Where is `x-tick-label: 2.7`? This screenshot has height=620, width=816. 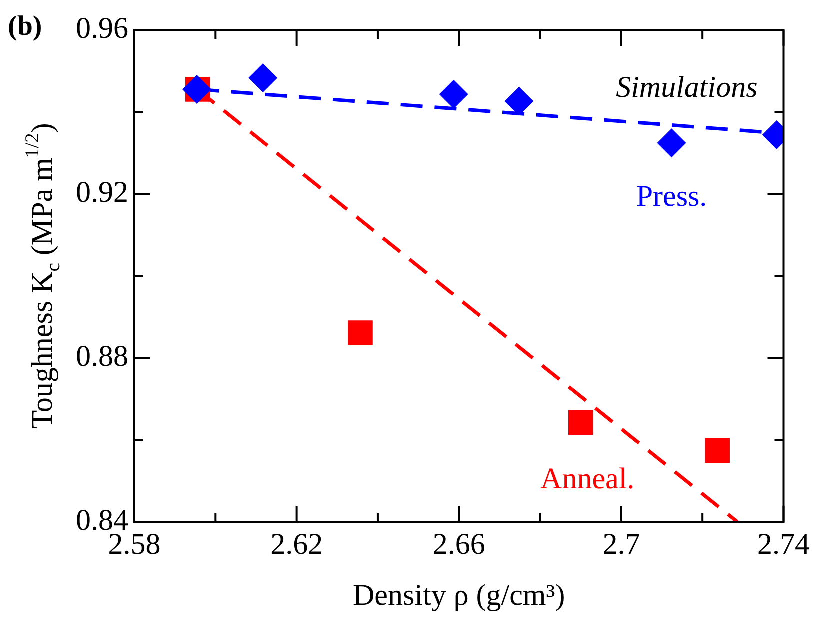 x-tick-label: 2.7 is located at coordinates (621, 544).